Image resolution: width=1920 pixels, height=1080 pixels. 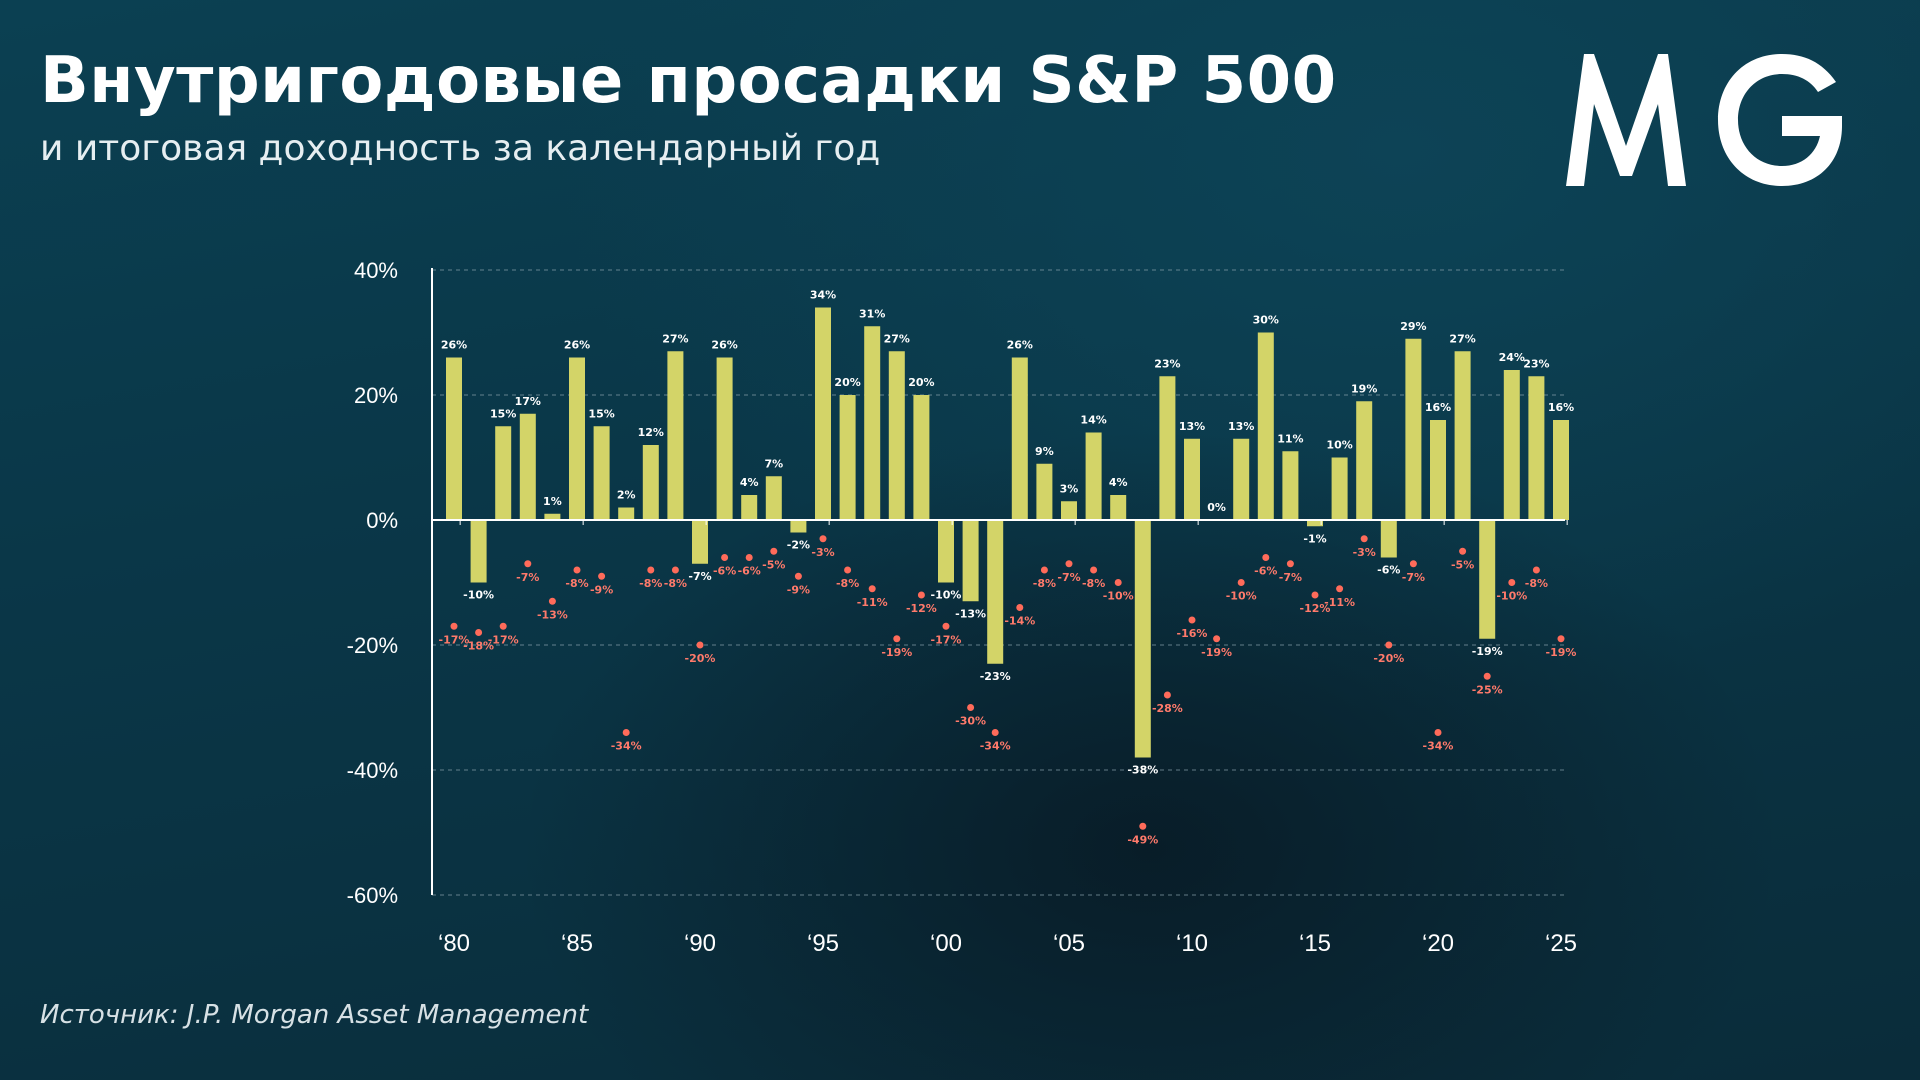 I want to click on bar-value-label: 11%, so click(x=1290, y=438).